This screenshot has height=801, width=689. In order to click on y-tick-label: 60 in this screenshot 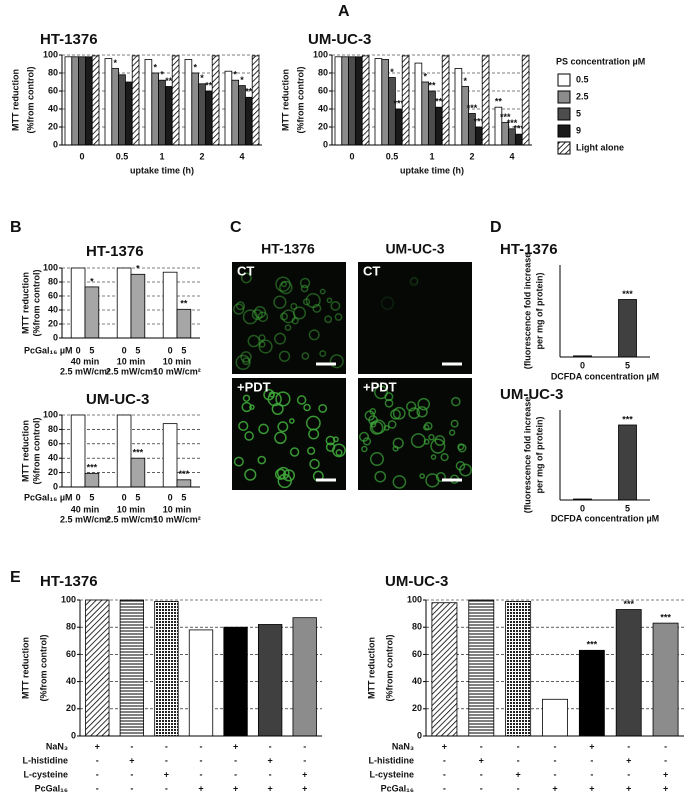, I will do `click(417, 654)`.